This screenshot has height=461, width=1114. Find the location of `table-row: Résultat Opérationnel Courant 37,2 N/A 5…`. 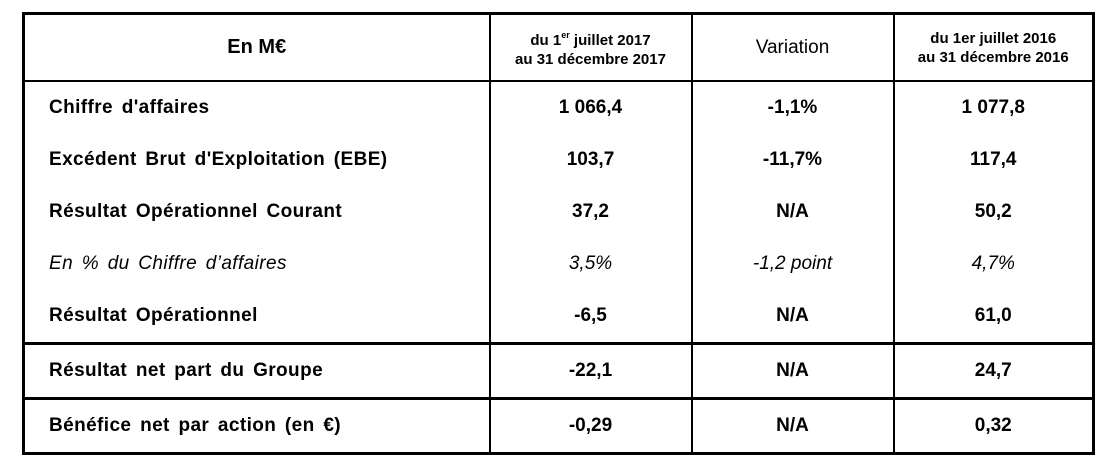

table-row: Résultat Opérationnel Courant 37,2 N/A 5… is located at coordinates (558, 212).